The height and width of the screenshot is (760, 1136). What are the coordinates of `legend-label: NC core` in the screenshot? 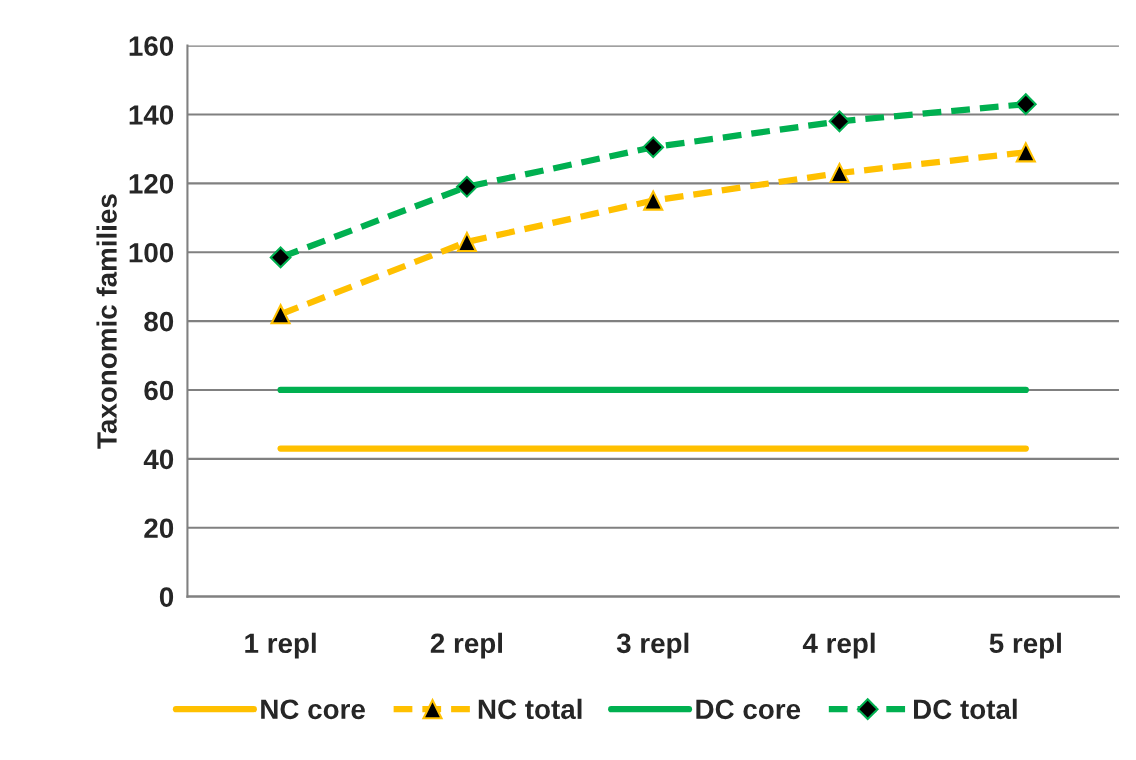 It's located at (313, 709).